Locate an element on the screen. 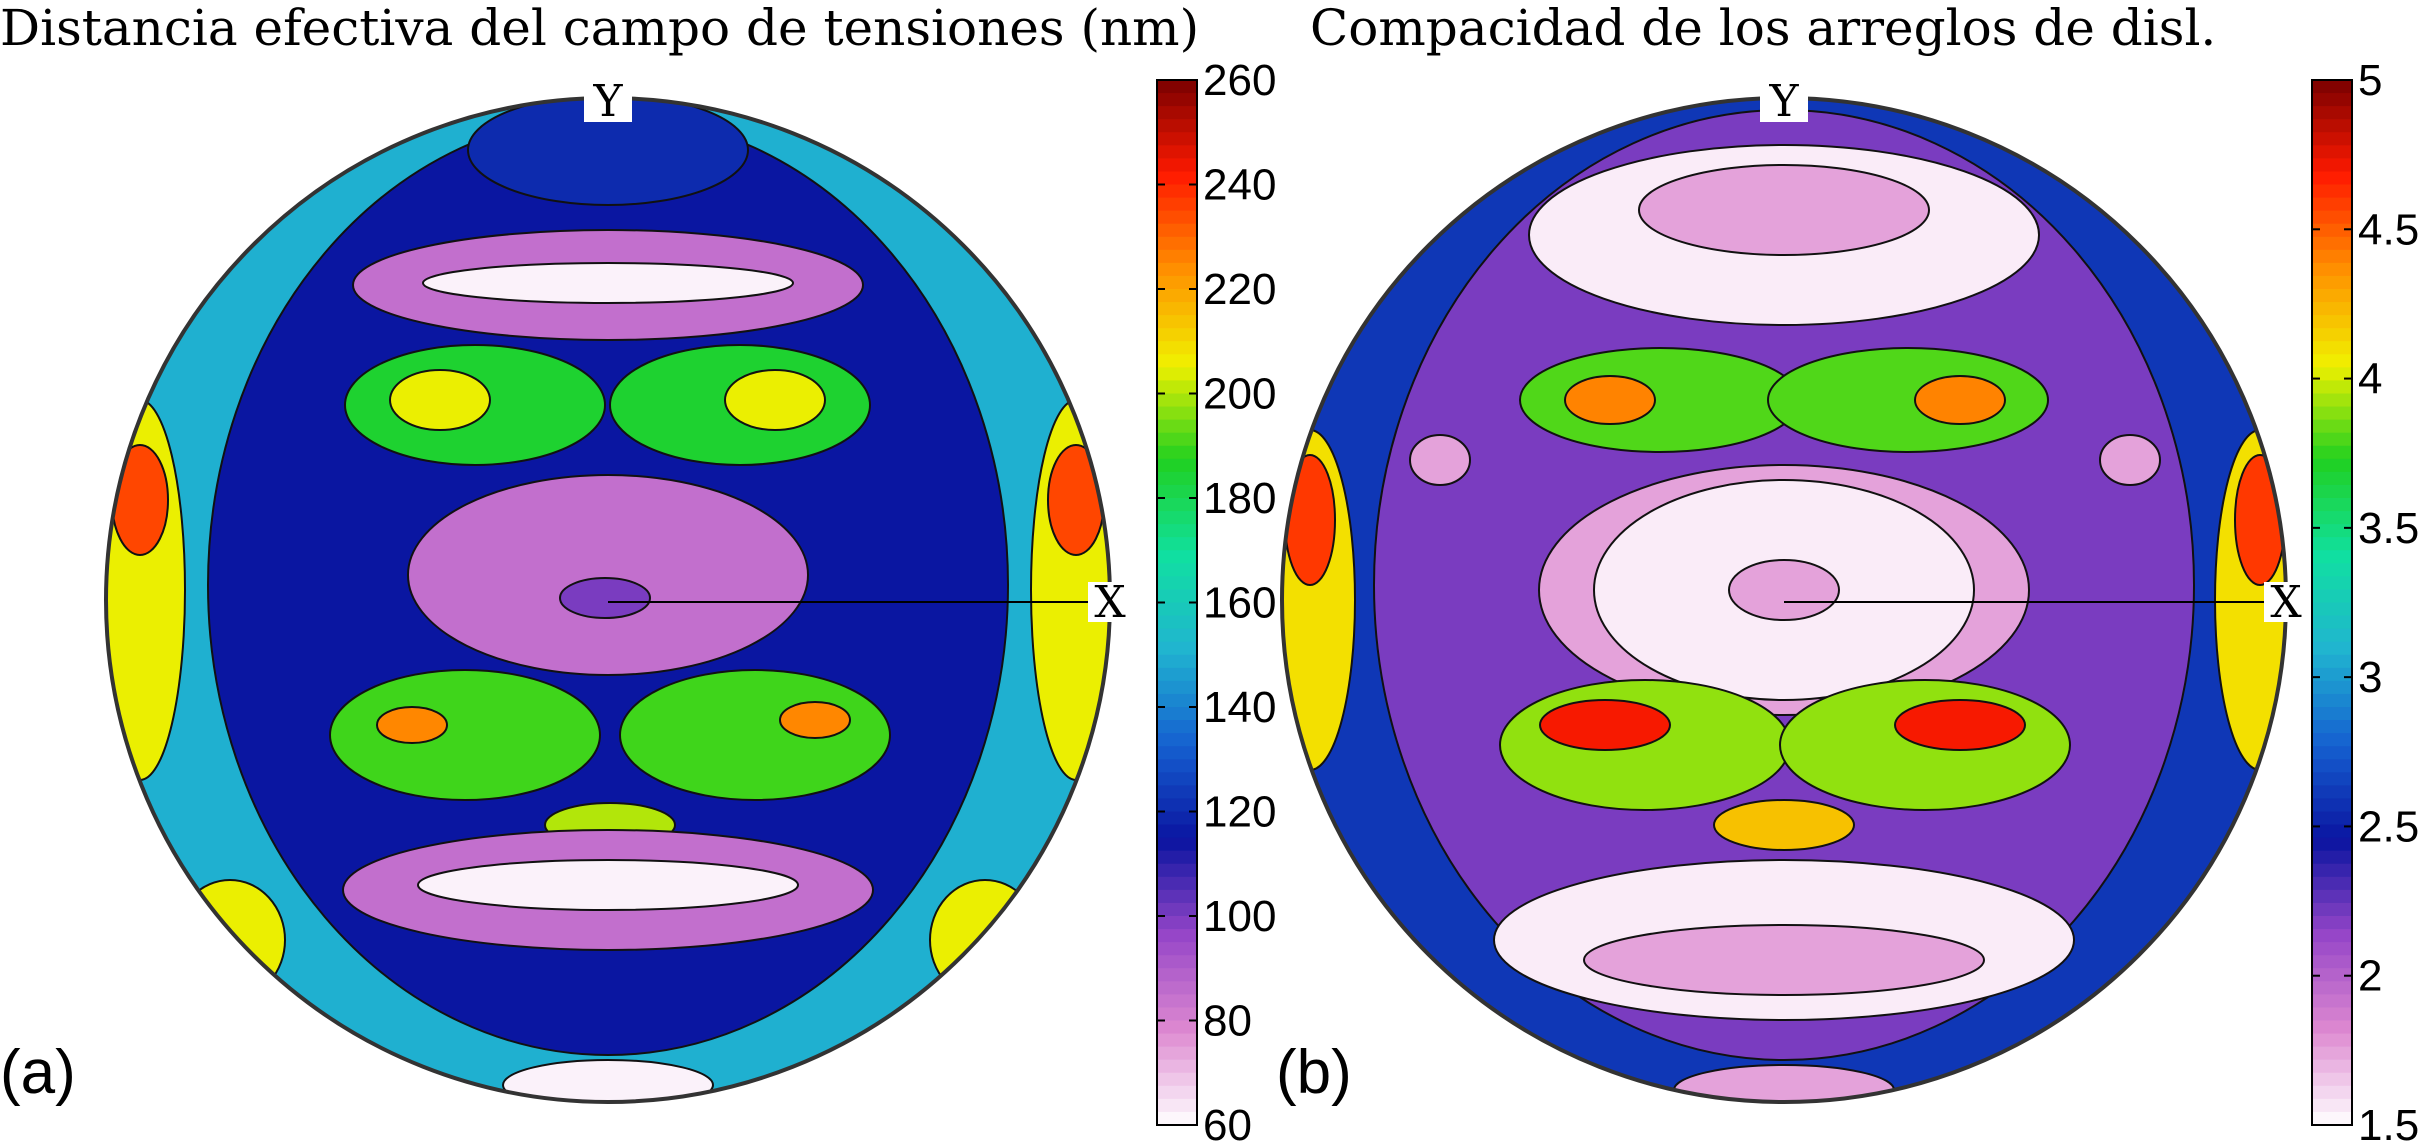 Image resolution: width=2420 pixels, height=1146 pixels. panel-b-region-upper-lobes is located at coordinates (1660, 400).